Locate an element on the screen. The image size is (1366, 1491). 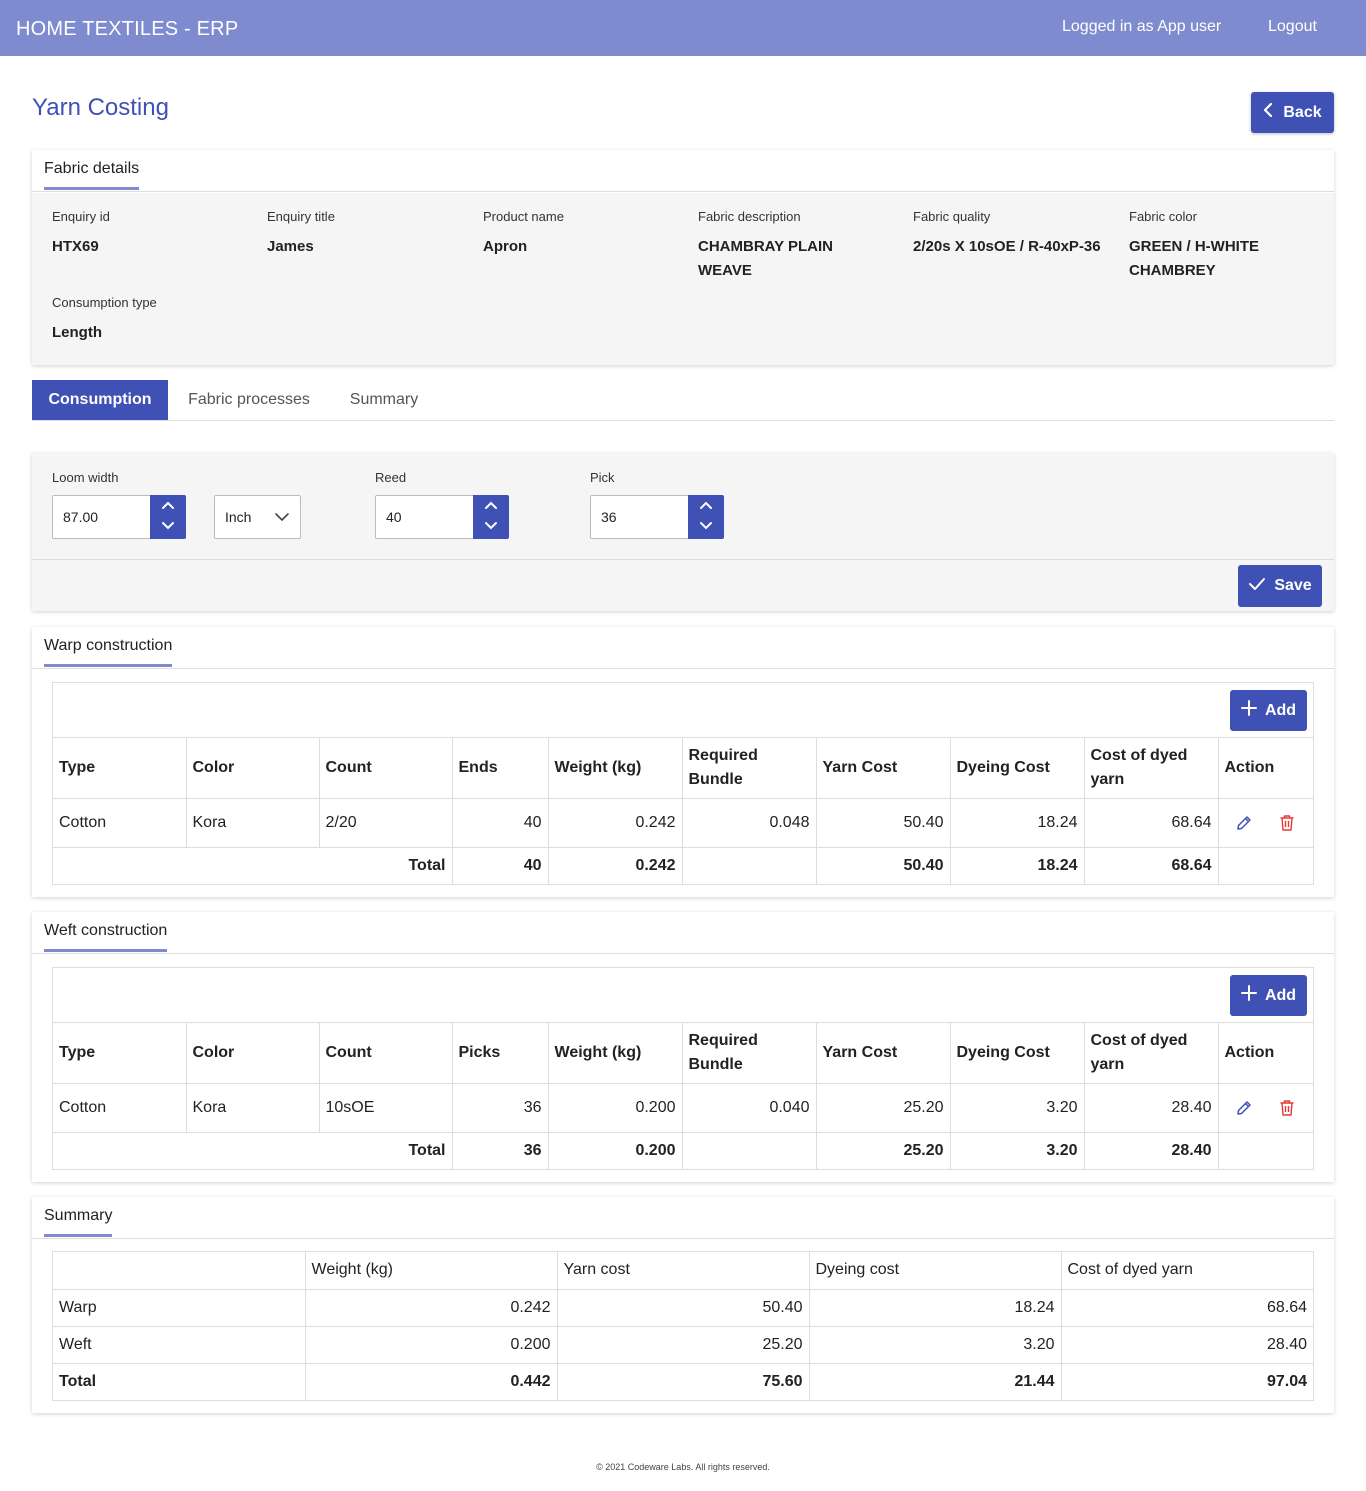
pick-stepper is located at coordinates (706, 517).